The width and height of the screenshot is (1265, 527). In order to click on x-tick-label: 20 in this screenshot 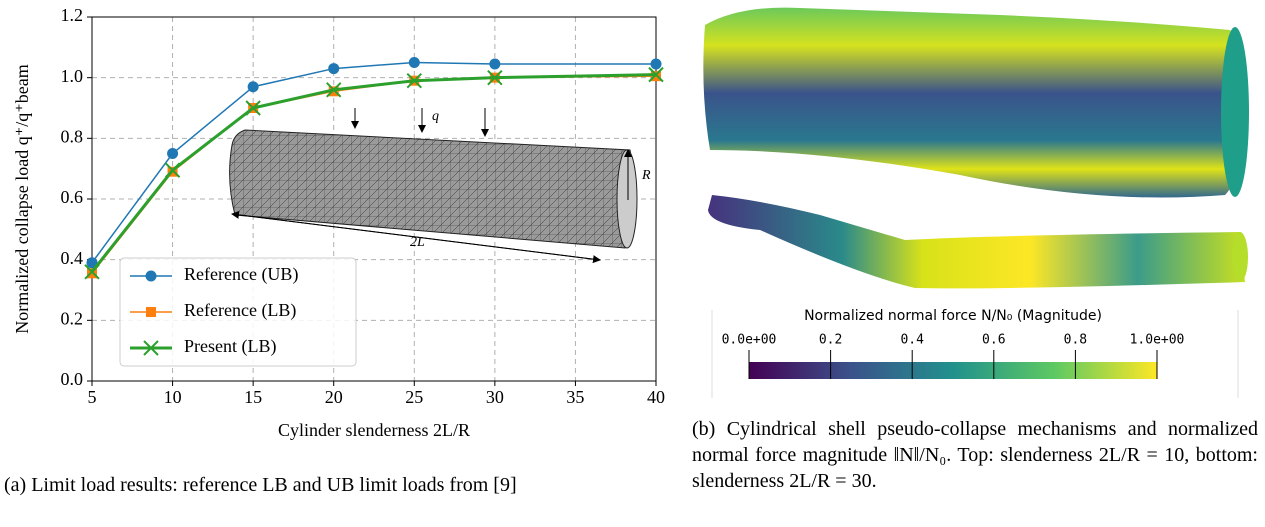, I will do `click(334, 397)`.